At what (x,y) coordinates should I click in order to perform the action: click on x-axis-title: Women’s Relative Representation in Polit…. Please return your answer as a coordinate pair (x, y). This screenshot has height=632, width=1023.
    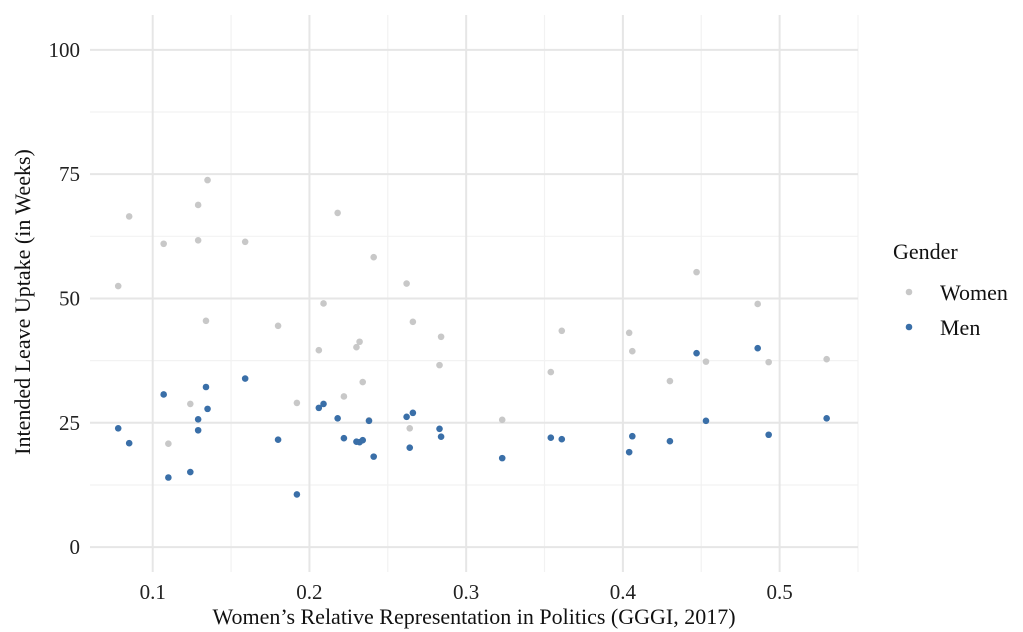
    Looking at the image, I should click on (473, 616).